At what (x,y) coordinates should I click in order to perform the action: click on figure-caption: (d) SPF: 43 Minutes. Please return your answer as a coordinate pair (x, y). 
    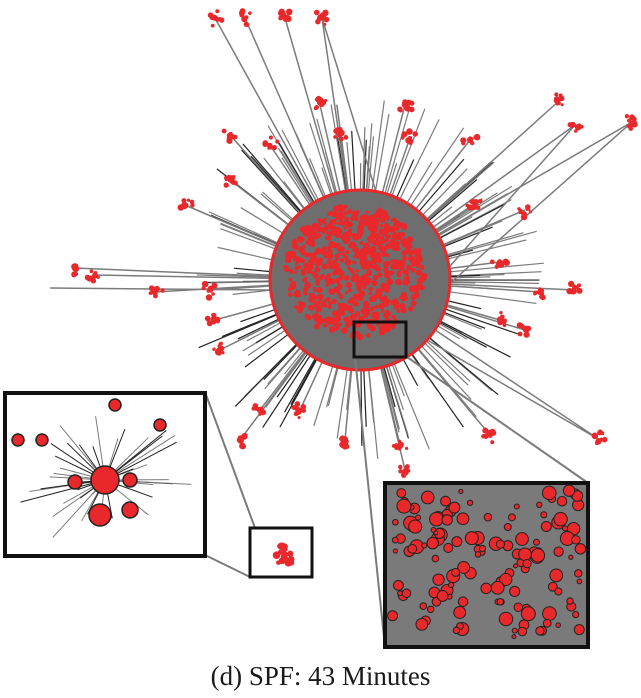
    Looking at the image, I should click on (320, 676).